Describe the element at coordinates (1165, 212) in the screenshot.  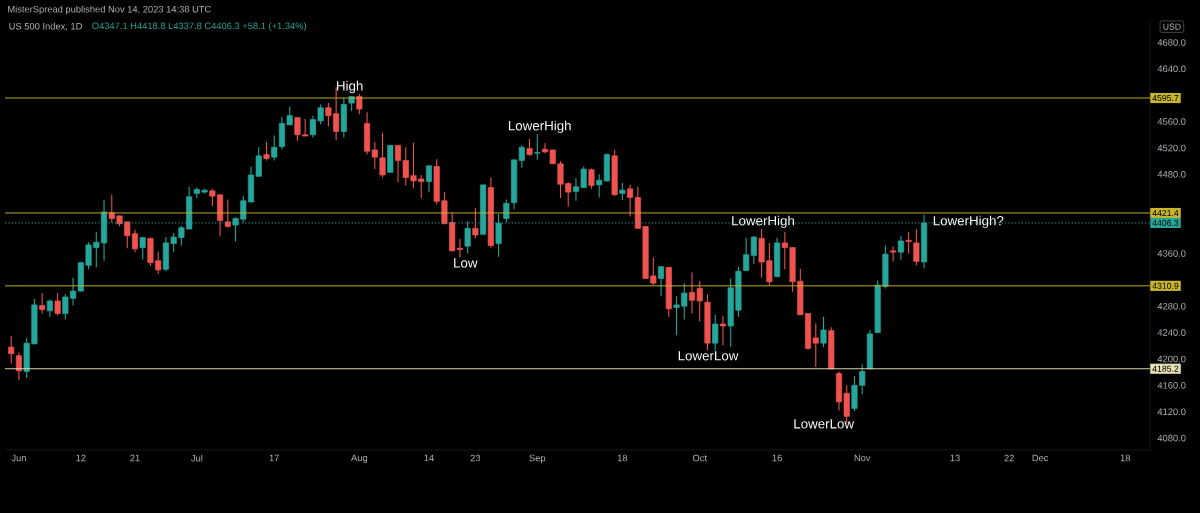
I see `ref-line-label: 4421.4` at that location.